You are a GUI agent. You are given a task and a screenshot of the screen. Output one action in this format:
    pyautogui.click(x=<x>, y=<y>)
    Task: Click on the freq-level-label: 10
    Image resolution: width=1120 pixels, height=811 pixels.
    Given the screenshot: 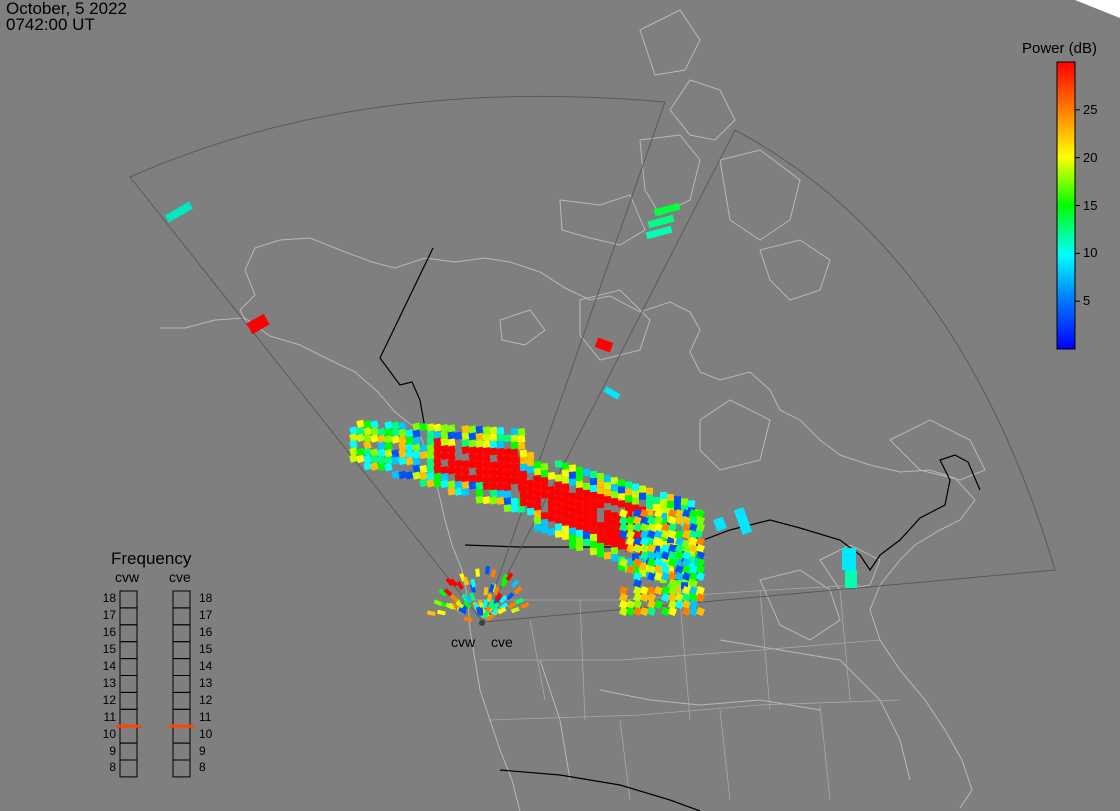 What is the action you would take?
    pyautogui.click(x=206, y=733)
    